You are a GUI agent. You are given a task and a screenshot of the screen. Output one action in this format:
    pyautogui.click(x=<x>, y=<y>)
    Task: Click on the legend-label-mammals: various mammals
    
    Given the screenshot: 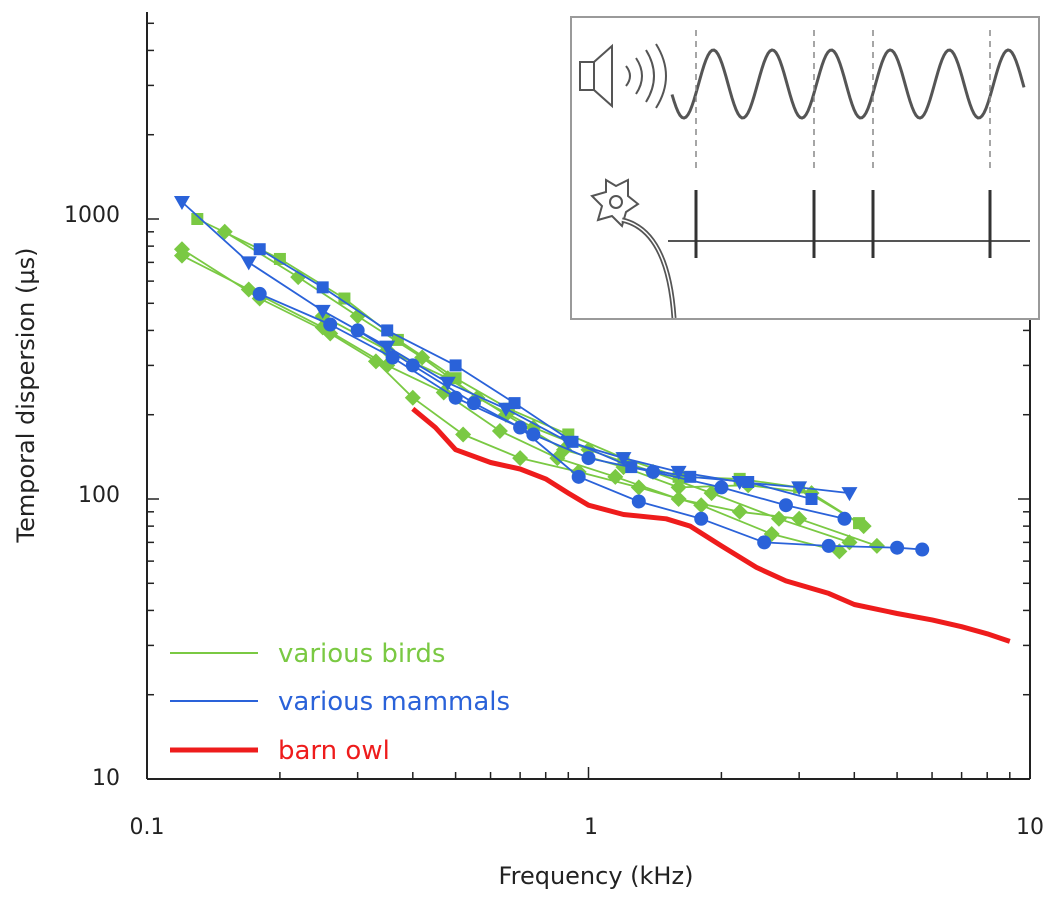 What is the action you would take?
    pyautogui.click(x=394, y=702)
    